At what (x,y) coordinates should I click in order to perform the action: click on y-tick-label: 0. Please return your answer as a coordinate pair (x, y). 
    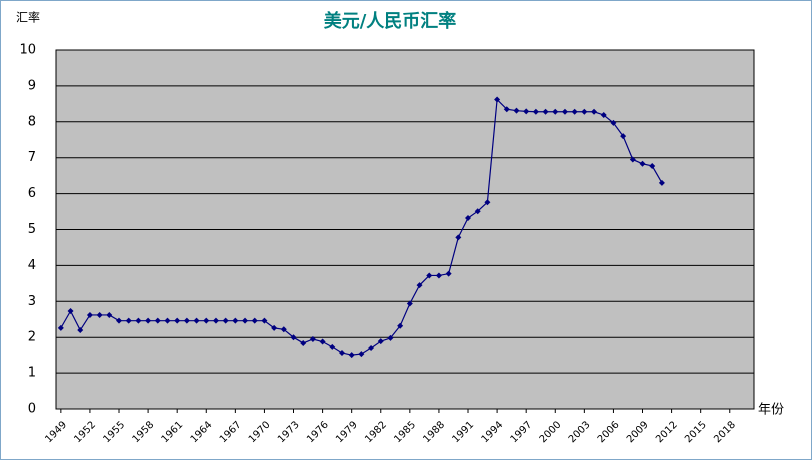
    Looking at the image, I should click on (32, 409).